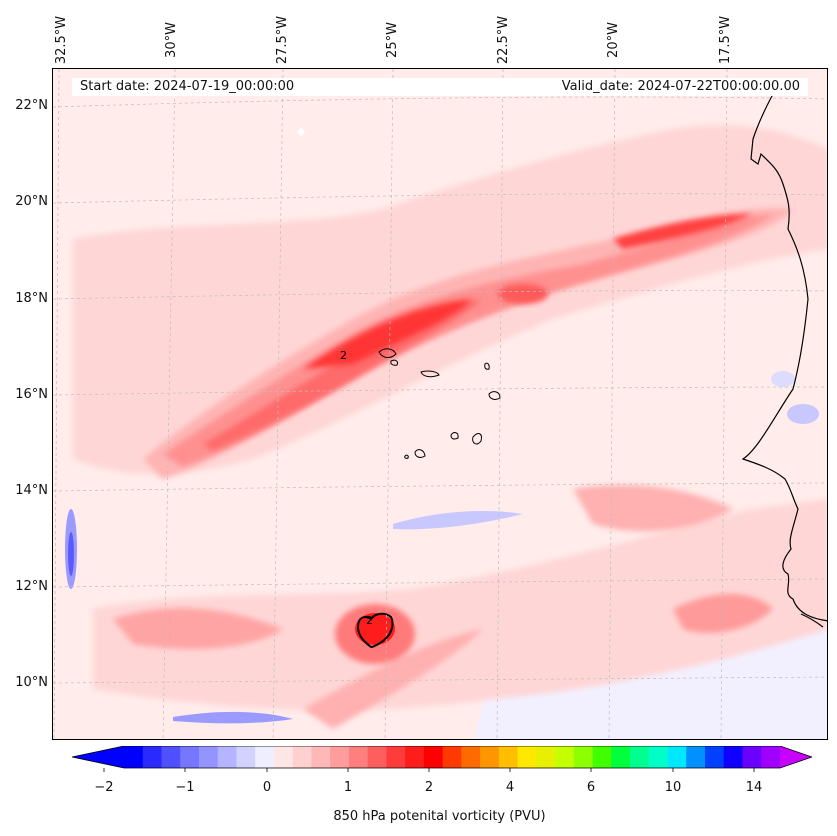 Image resolution: width=837 pixels, height=836 pixels. What do you see at coordinates (31, 682) in the screenshot?
I see `latitude-label-10N: 10°N` at bounding box center [31, 682].